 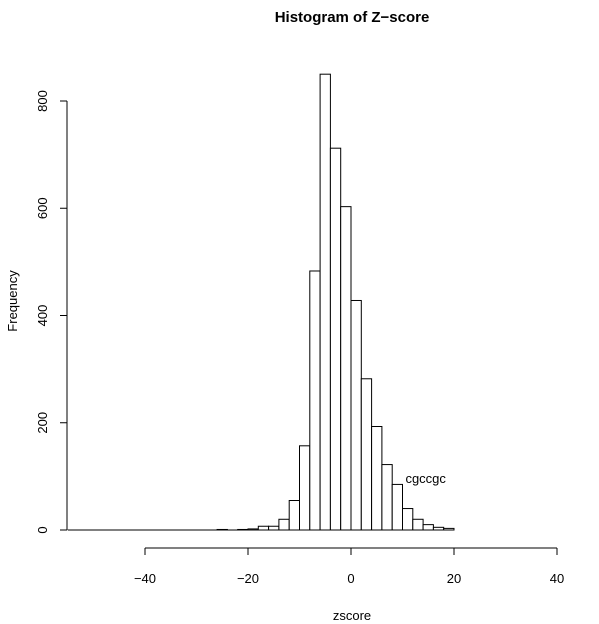 I want to click on x-tick-label: −40, so click(x=145, y=578).